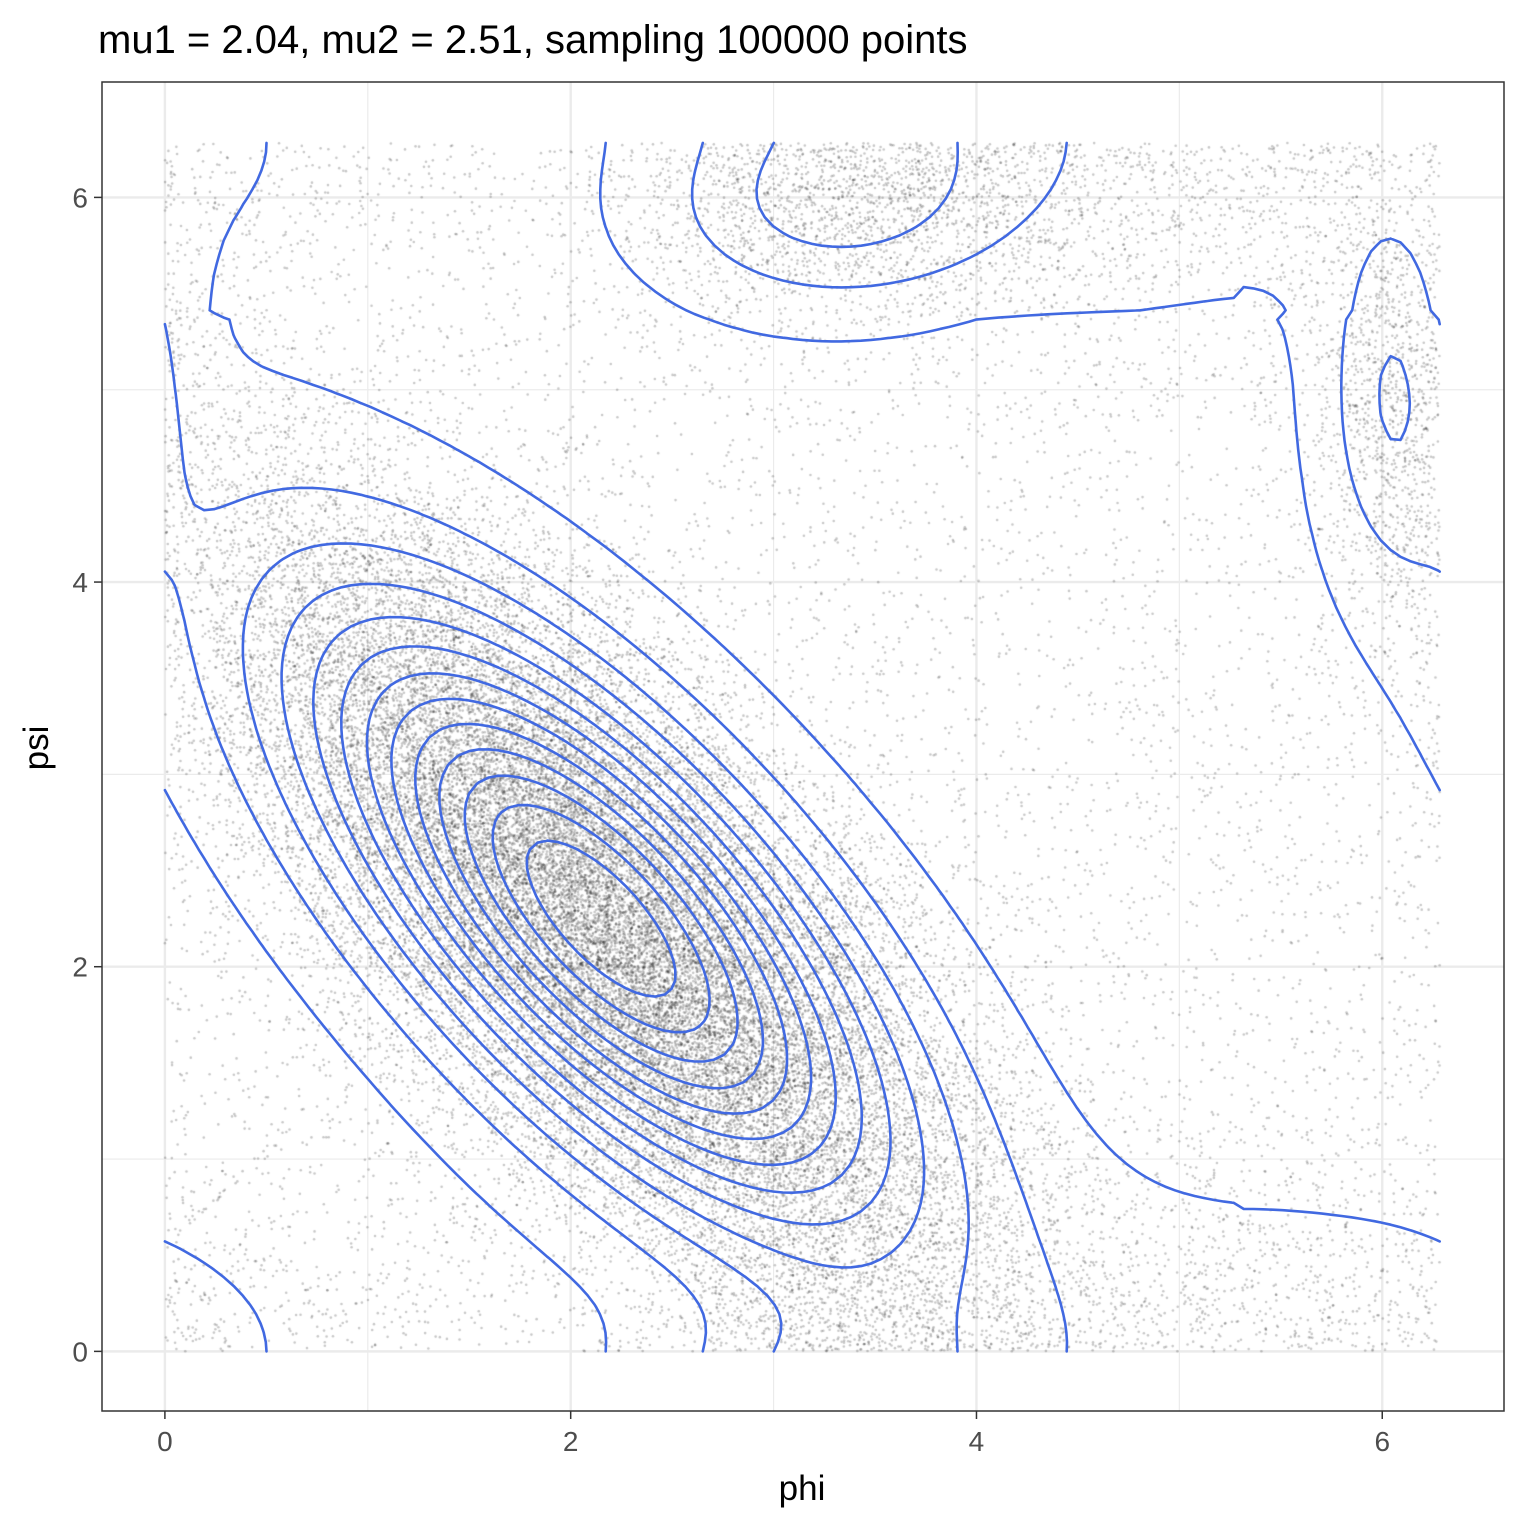  I want to click on y-tick-label: 4, so click(80, 582).